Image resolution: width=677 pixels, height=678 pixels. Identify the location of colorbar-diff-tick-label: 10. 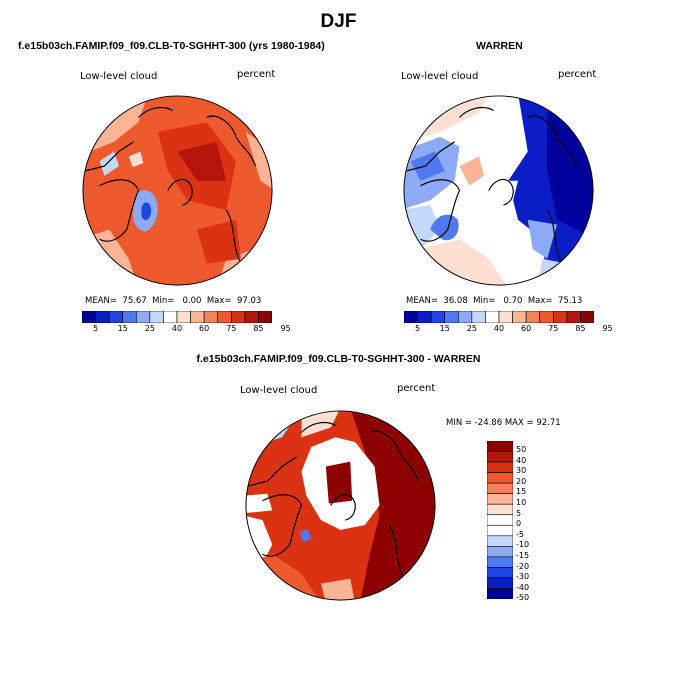
(521, 503).